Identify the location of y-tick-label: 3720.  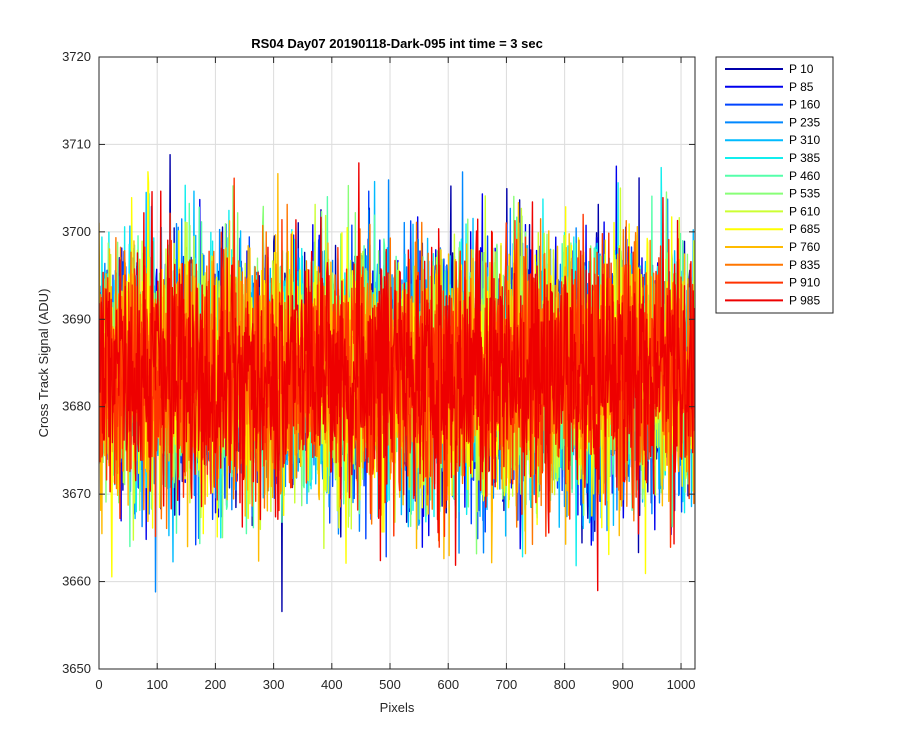
(76, 56).